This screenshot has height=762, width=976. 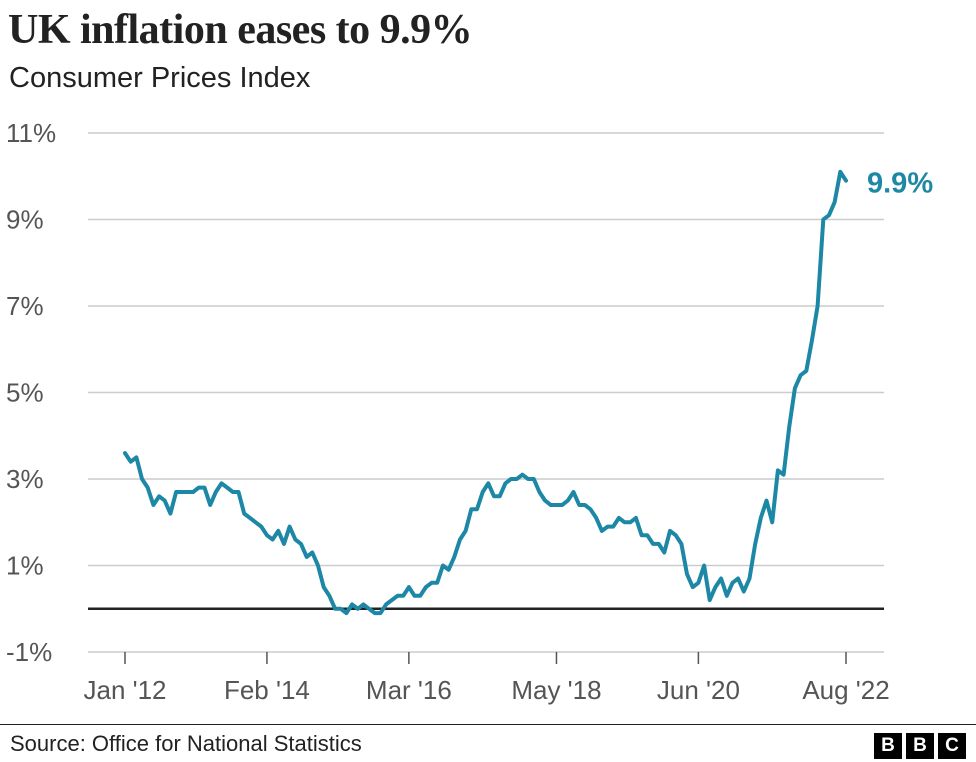 What do you see at coordinates (160, 78) in the screenshot?
I see `chart-subtitle: Consumer Prices Index` at bounding box center [160, 78].